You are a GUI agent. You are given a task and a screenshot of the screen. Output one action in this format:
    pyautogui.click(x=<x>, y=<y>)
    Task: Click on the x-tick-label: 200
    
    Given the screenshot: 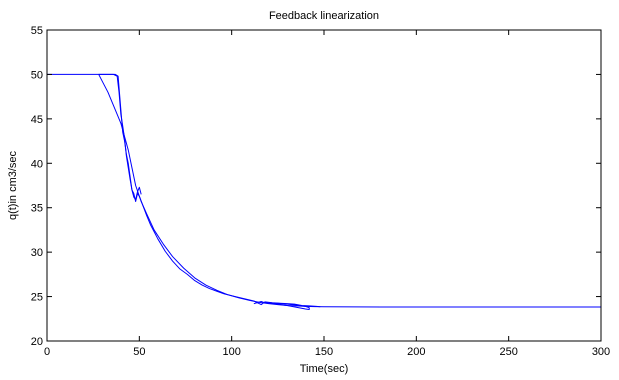 What is the action you would take?
    pyautogui.click(x=416, y=352)
    